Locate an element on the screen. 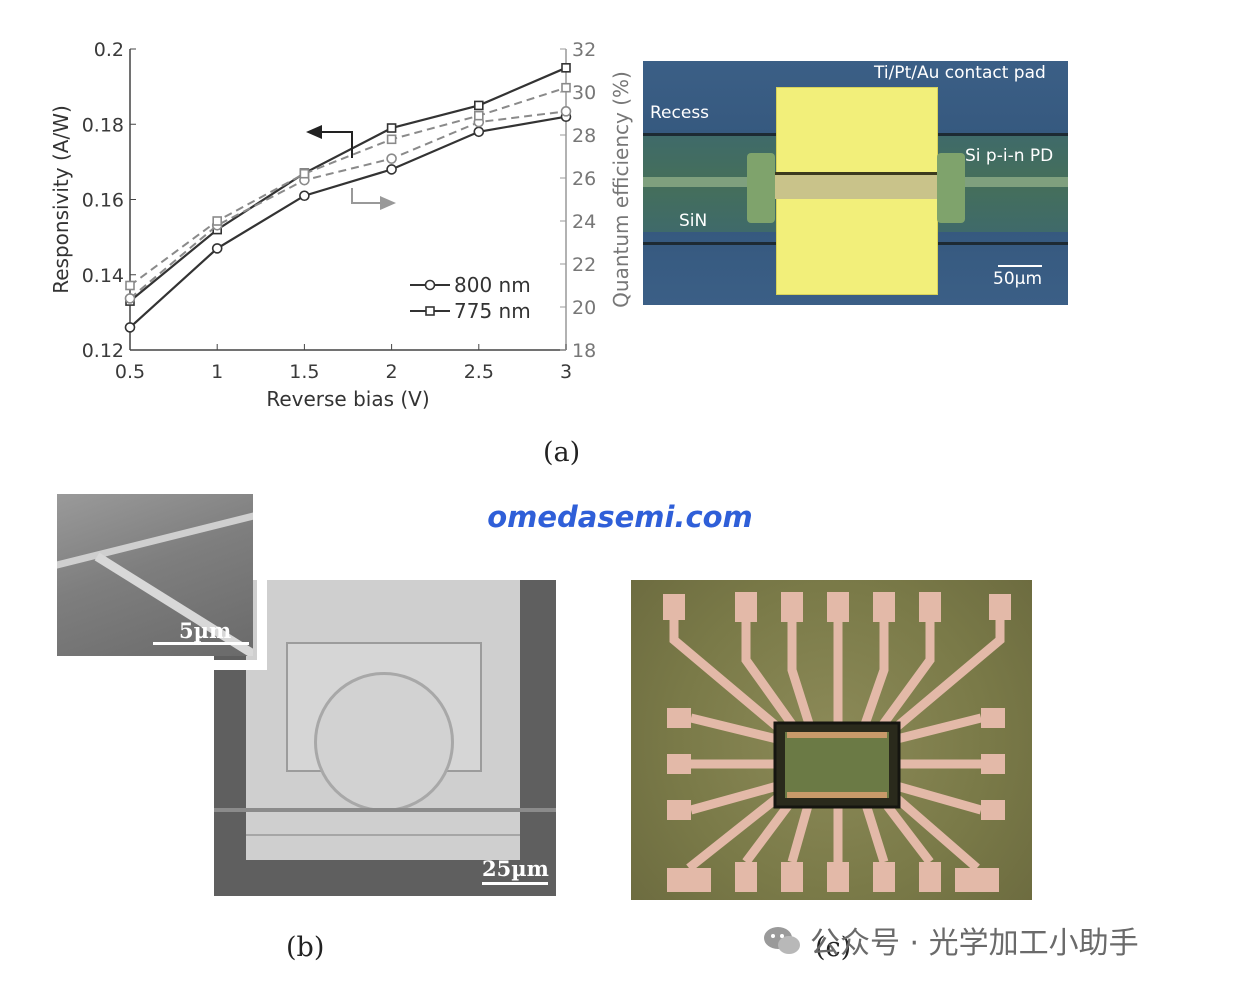 This screenshot has height=989, width=1237. chip-io-row is located at coordinates (837, 765).